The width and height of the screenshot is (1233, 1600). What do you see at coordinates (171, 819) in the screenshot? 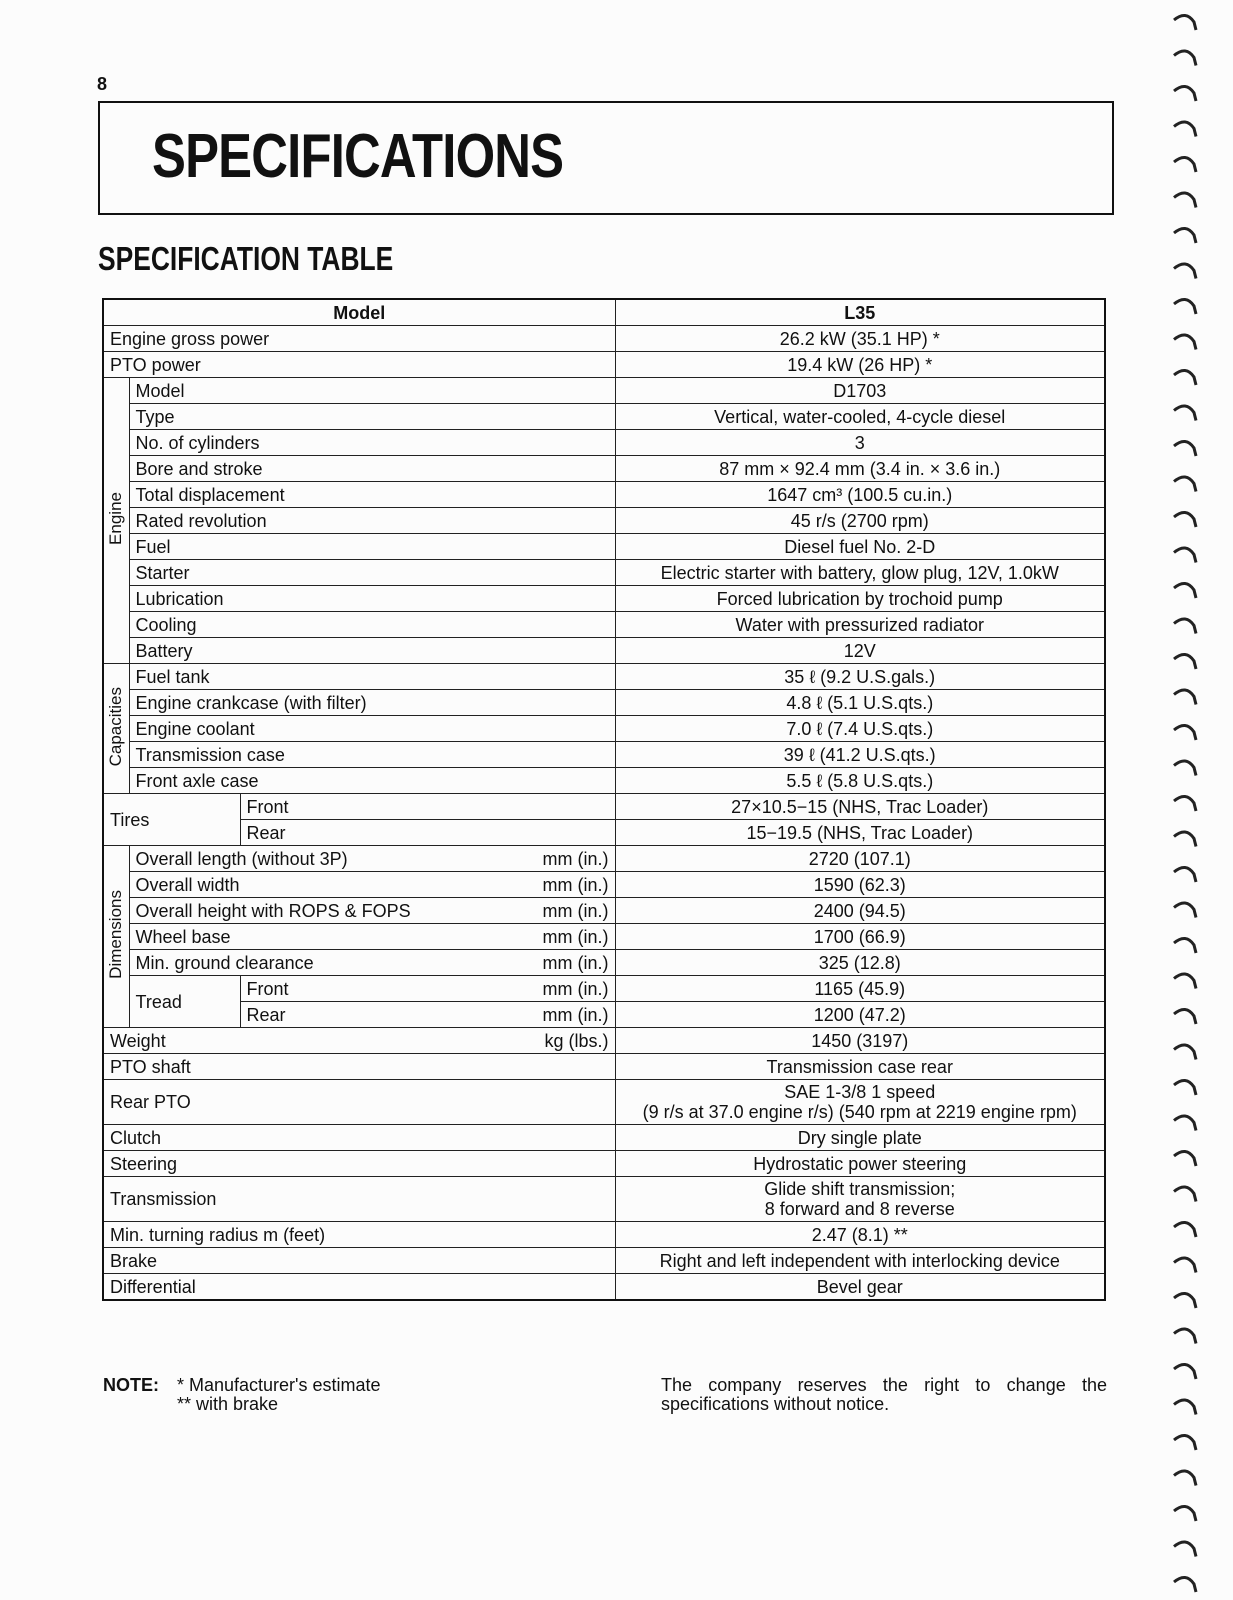
I see `tires-label: Tires` at bounding box center [171, 819].